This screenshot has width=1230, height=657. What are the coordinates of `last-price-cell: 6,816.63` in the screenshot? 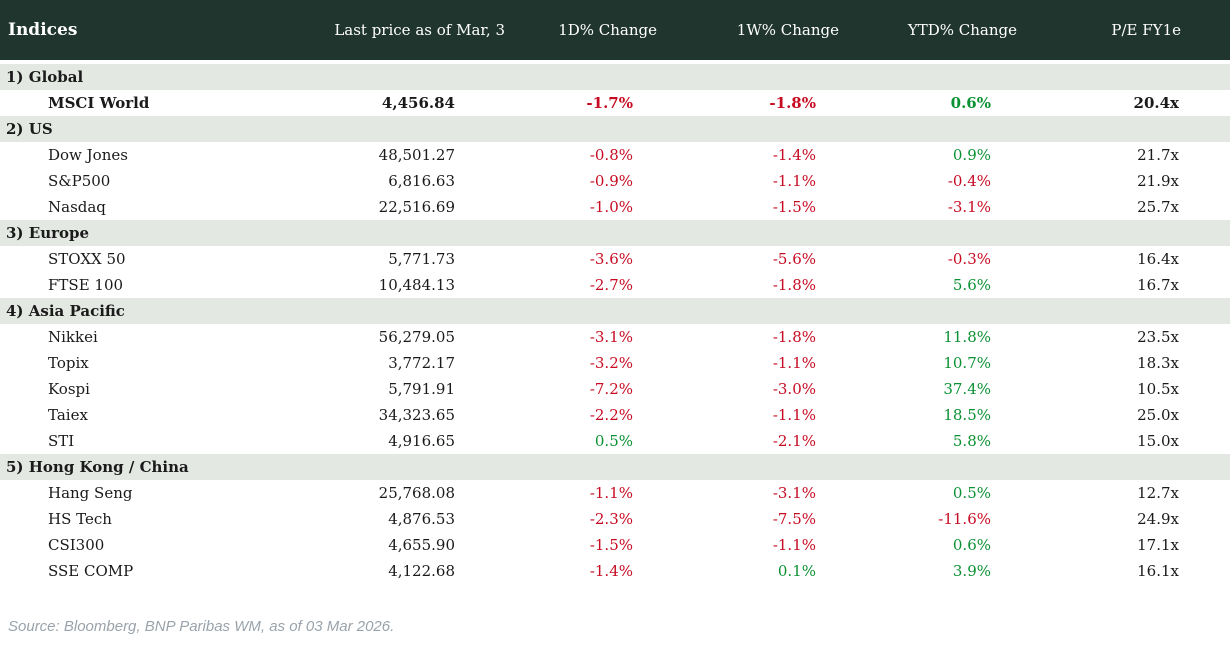 It's located at (421, 181).